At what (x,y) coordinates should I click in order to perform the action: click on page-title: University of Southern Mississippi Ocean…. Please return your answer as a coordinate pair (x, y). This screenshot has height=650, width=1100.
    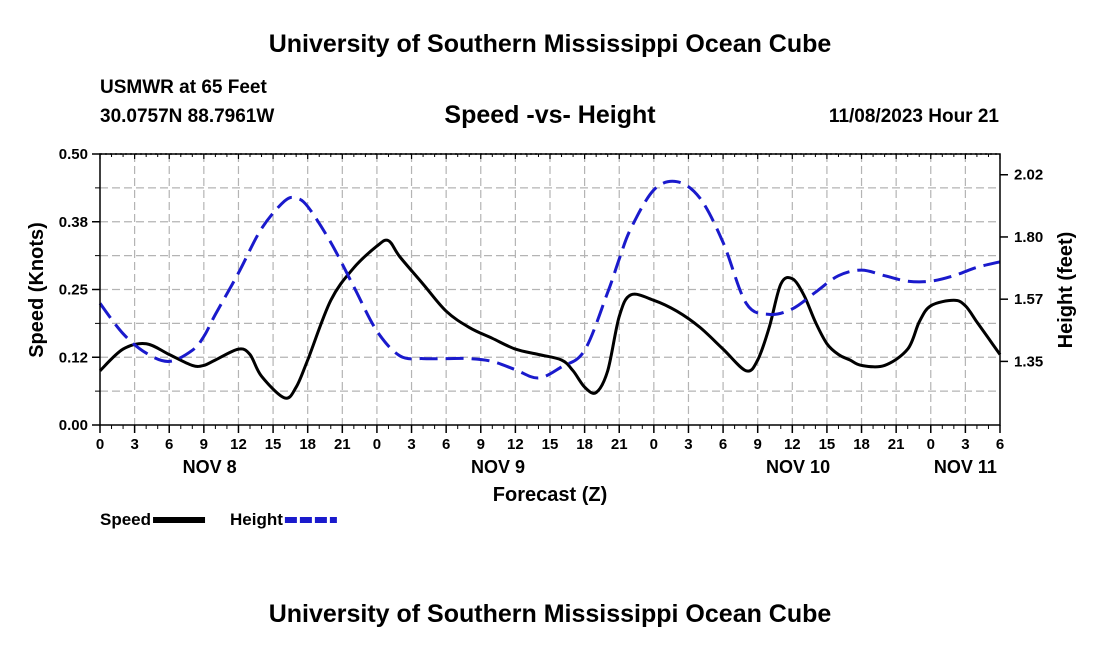
    Looking at the image, I should click on (550, 44).